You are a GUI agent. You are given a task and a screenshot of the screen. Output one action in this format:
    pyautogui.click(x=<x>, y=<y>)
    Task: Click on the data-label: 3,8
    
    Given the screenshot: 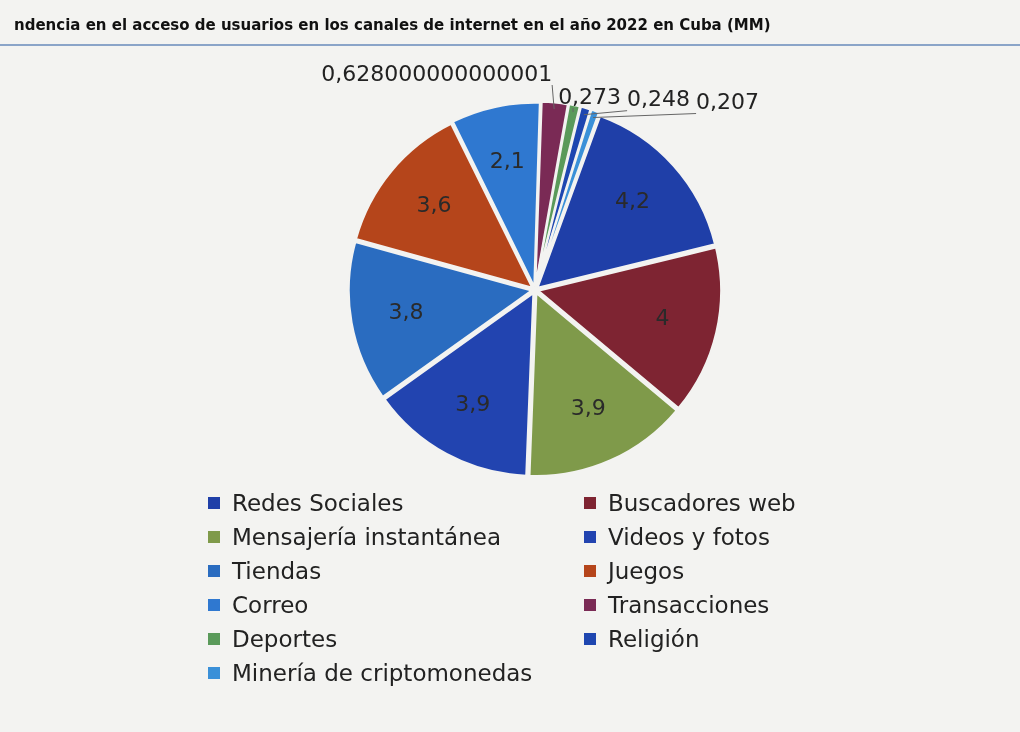 What is the action you would take?
    pyautogui.click(x=406, y=311)
    